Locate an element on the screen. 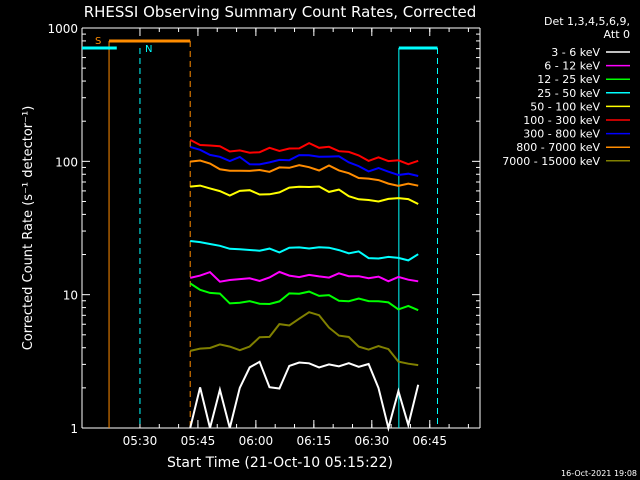  legend-label: 300 - 800 keV is located at coordinates (561, 134).